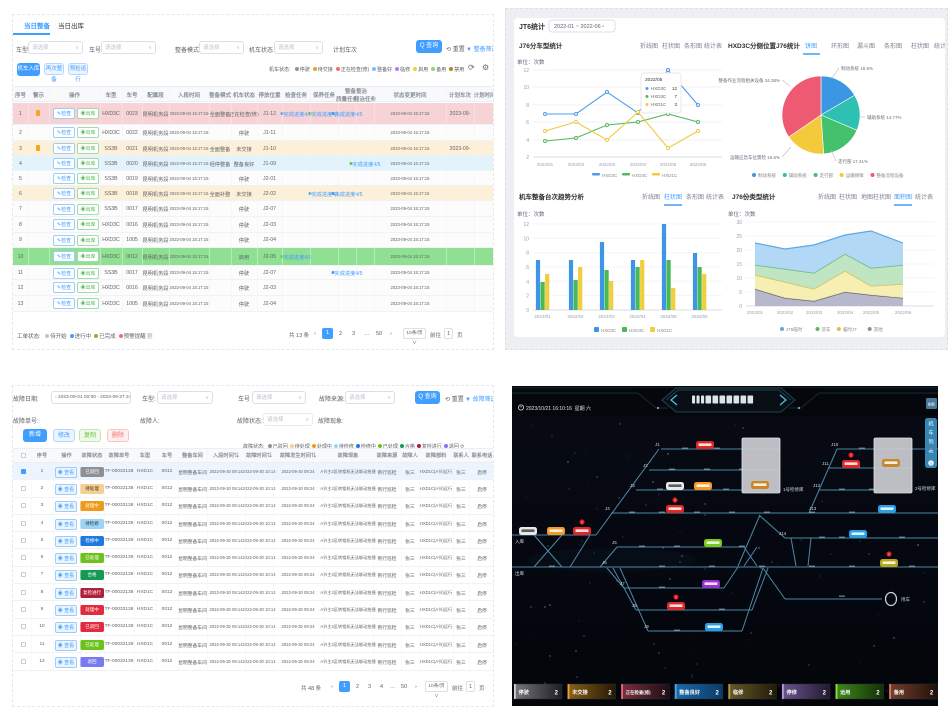 The image size is (948, 714). Describe the element at coordinates (825, 463) in the screenshot. I see `svg-text: J11` at that location.